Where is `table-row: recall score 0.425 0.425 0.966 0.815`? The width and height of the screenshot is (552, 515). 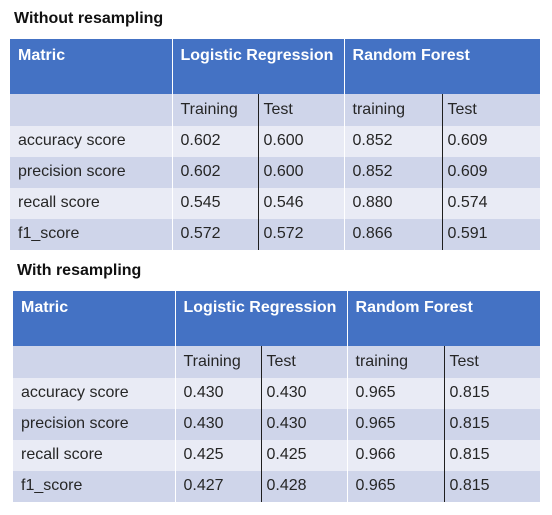
table-row: recall score 0.425 0.425 0.966 0.815 is located at coordinates (277, 455).